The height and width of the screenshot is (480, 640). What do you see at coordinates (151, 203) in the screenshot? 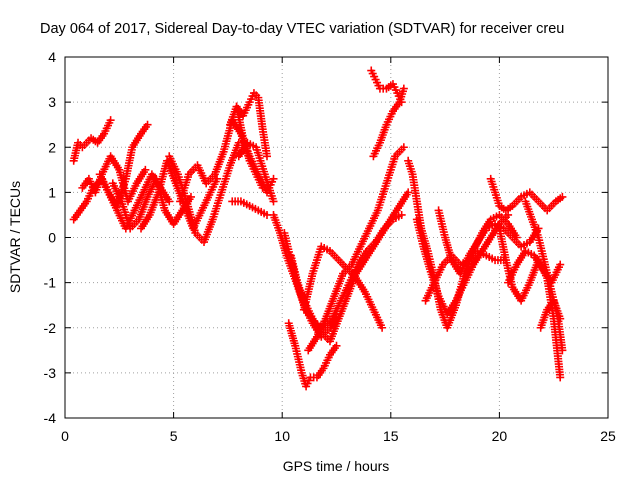
I see `series-track-e` at bounding box center [151, 203].